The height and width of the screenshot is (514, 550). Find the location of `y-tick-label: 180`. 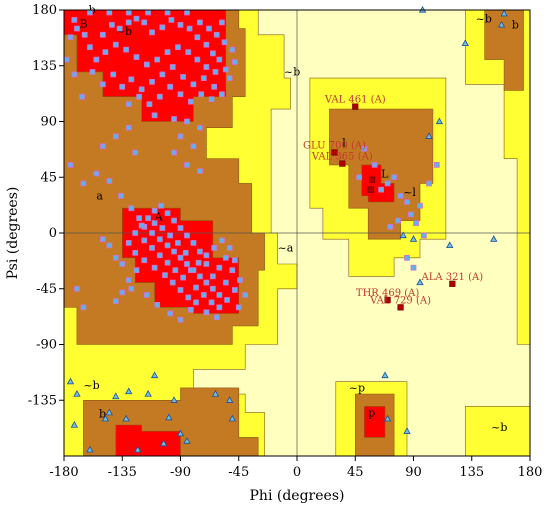

y-tick-label: 180 is located at coordinates (44, 10).